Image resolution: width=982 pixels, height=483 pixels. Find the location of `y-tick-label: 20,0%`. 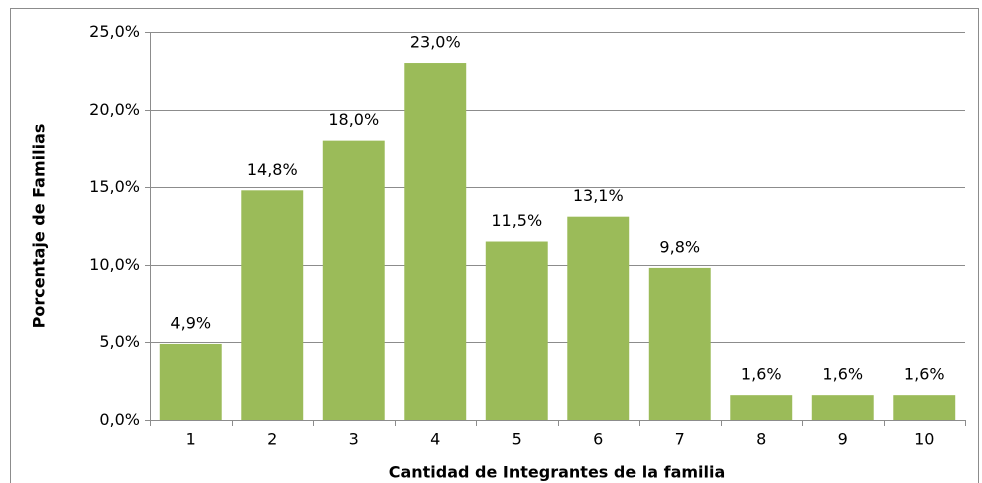

y-tick-label: 20,0% is located at coordinates (114, 109).